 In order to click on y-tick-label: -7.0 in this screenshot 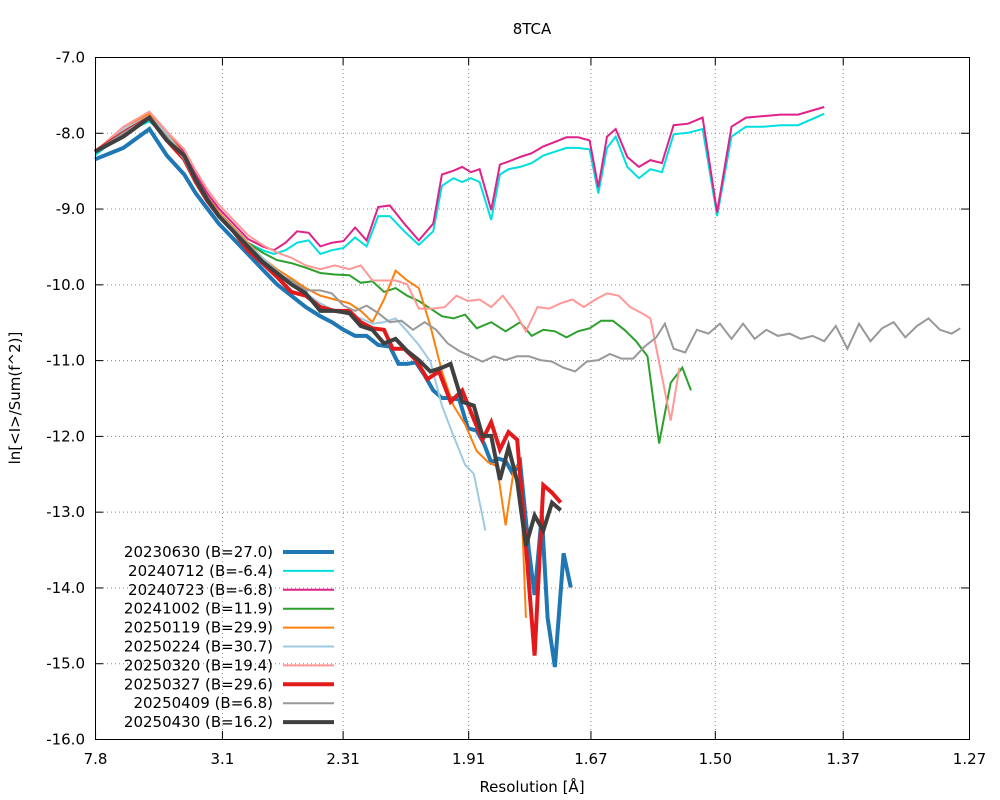, I will do `click(70, 58)`.